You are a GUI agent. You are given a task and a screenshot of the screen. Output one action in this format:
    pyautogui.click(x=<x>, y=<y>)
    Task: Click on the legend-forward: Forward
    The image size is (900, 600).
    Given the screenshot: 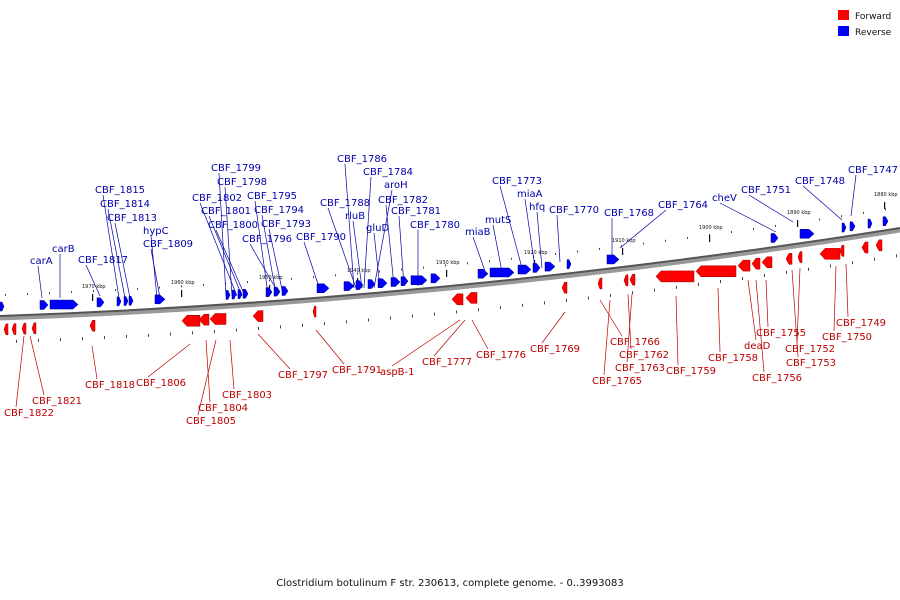 What is the action you would take?
    pyautogui.click(x=864, y=16)
    